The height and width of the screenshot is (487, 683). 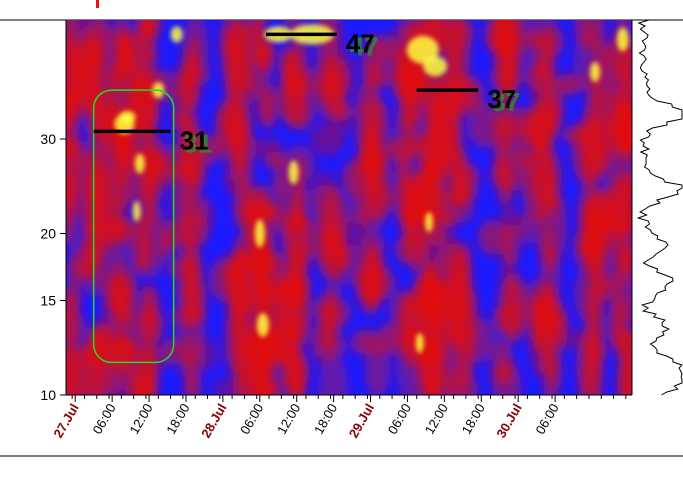 What do you see at coordinates (505, 102) in the screenshot?
I see `annotation-label-shadow: 37` at bounding box center [505, 102].